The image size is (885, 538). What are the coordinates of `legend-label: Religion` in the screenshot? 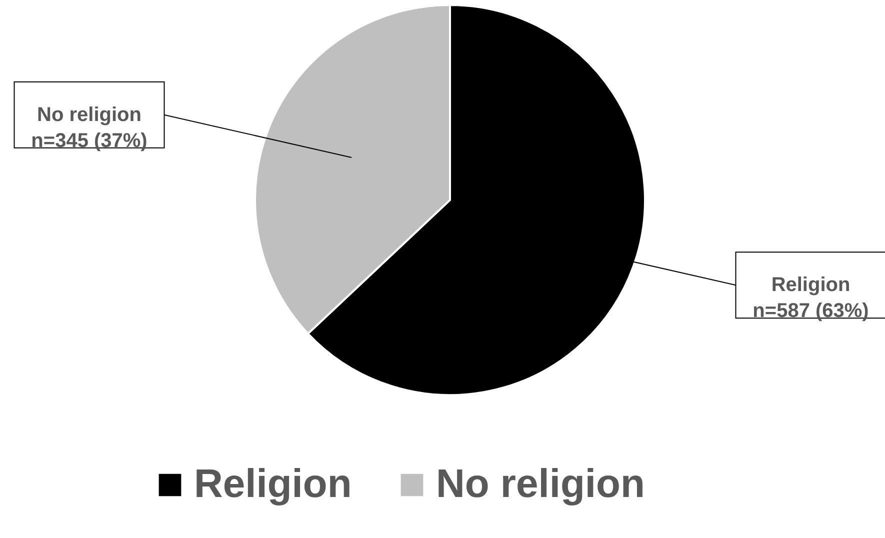 It's located at (273, 484).